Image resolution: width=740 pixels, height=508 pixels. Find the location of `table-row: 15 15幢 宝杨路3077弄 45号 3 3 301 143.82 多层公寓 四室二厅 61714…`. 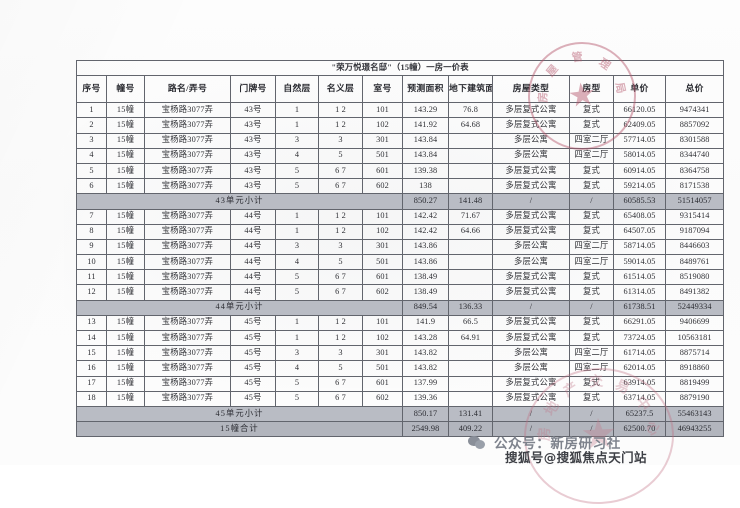

table-row: 15 15幢 宝杨路3077弄 45号 3 3 301 143.82 多层公寓 四室二厅 61714… is located at coordinates (400, 353).